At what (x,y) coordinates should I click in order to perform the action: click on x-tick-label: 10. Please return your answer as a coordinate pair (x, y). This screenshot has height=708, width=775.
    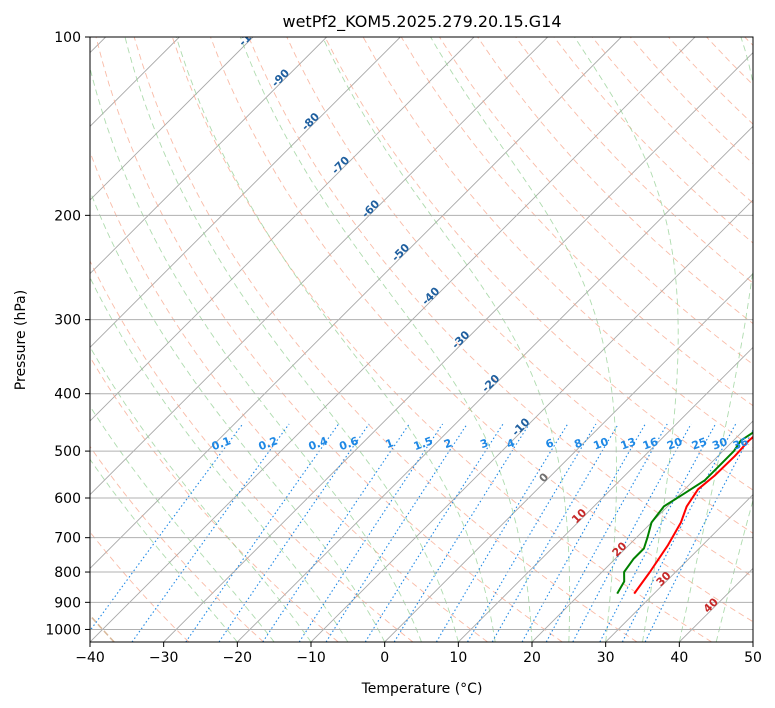
    Looking at the image, I should click on (458, 658).